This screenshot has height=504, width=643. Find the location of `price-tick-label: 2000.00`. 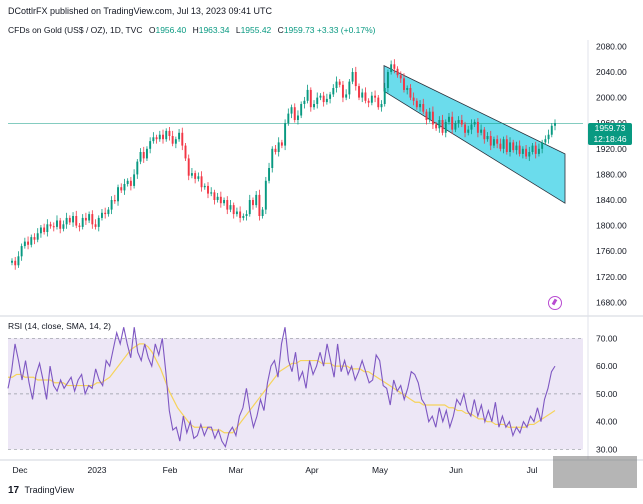

price-tick-label: 2000.00 is located at coordinates (611, 98).